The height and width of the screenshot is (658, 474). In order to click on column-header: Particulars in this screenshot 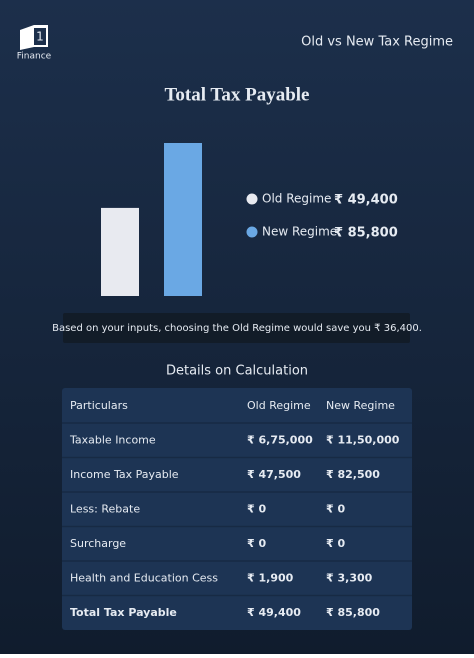, I will do `click(99, 405)`.